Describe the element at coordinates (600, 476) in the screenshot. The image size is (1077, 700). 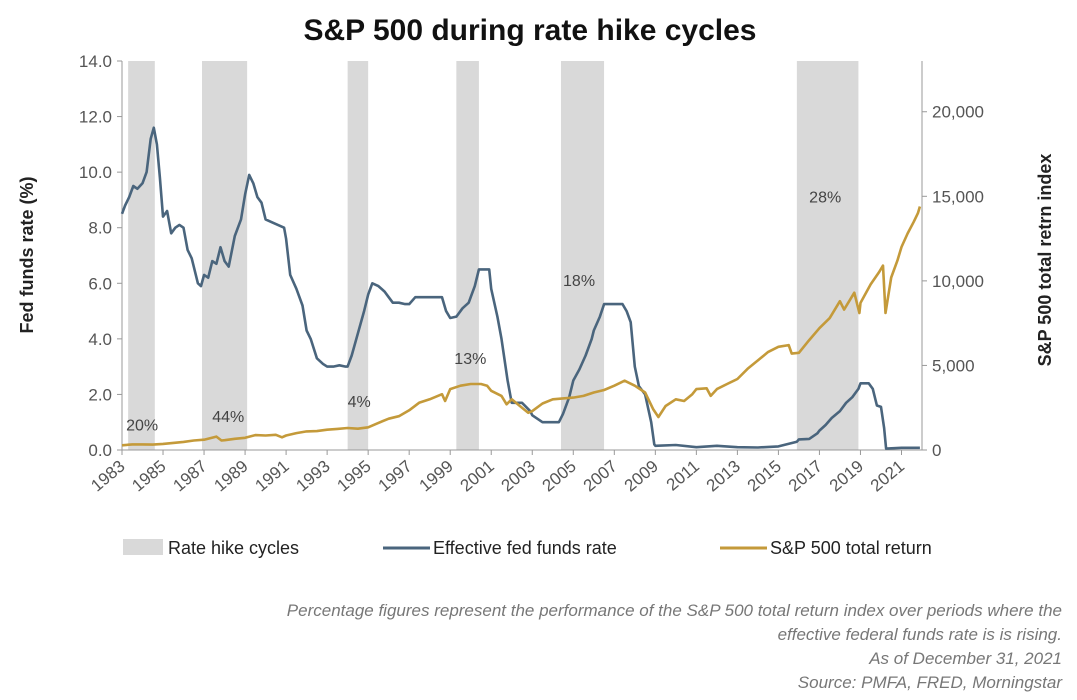
I see `x-tick-label: 2007` at that location.